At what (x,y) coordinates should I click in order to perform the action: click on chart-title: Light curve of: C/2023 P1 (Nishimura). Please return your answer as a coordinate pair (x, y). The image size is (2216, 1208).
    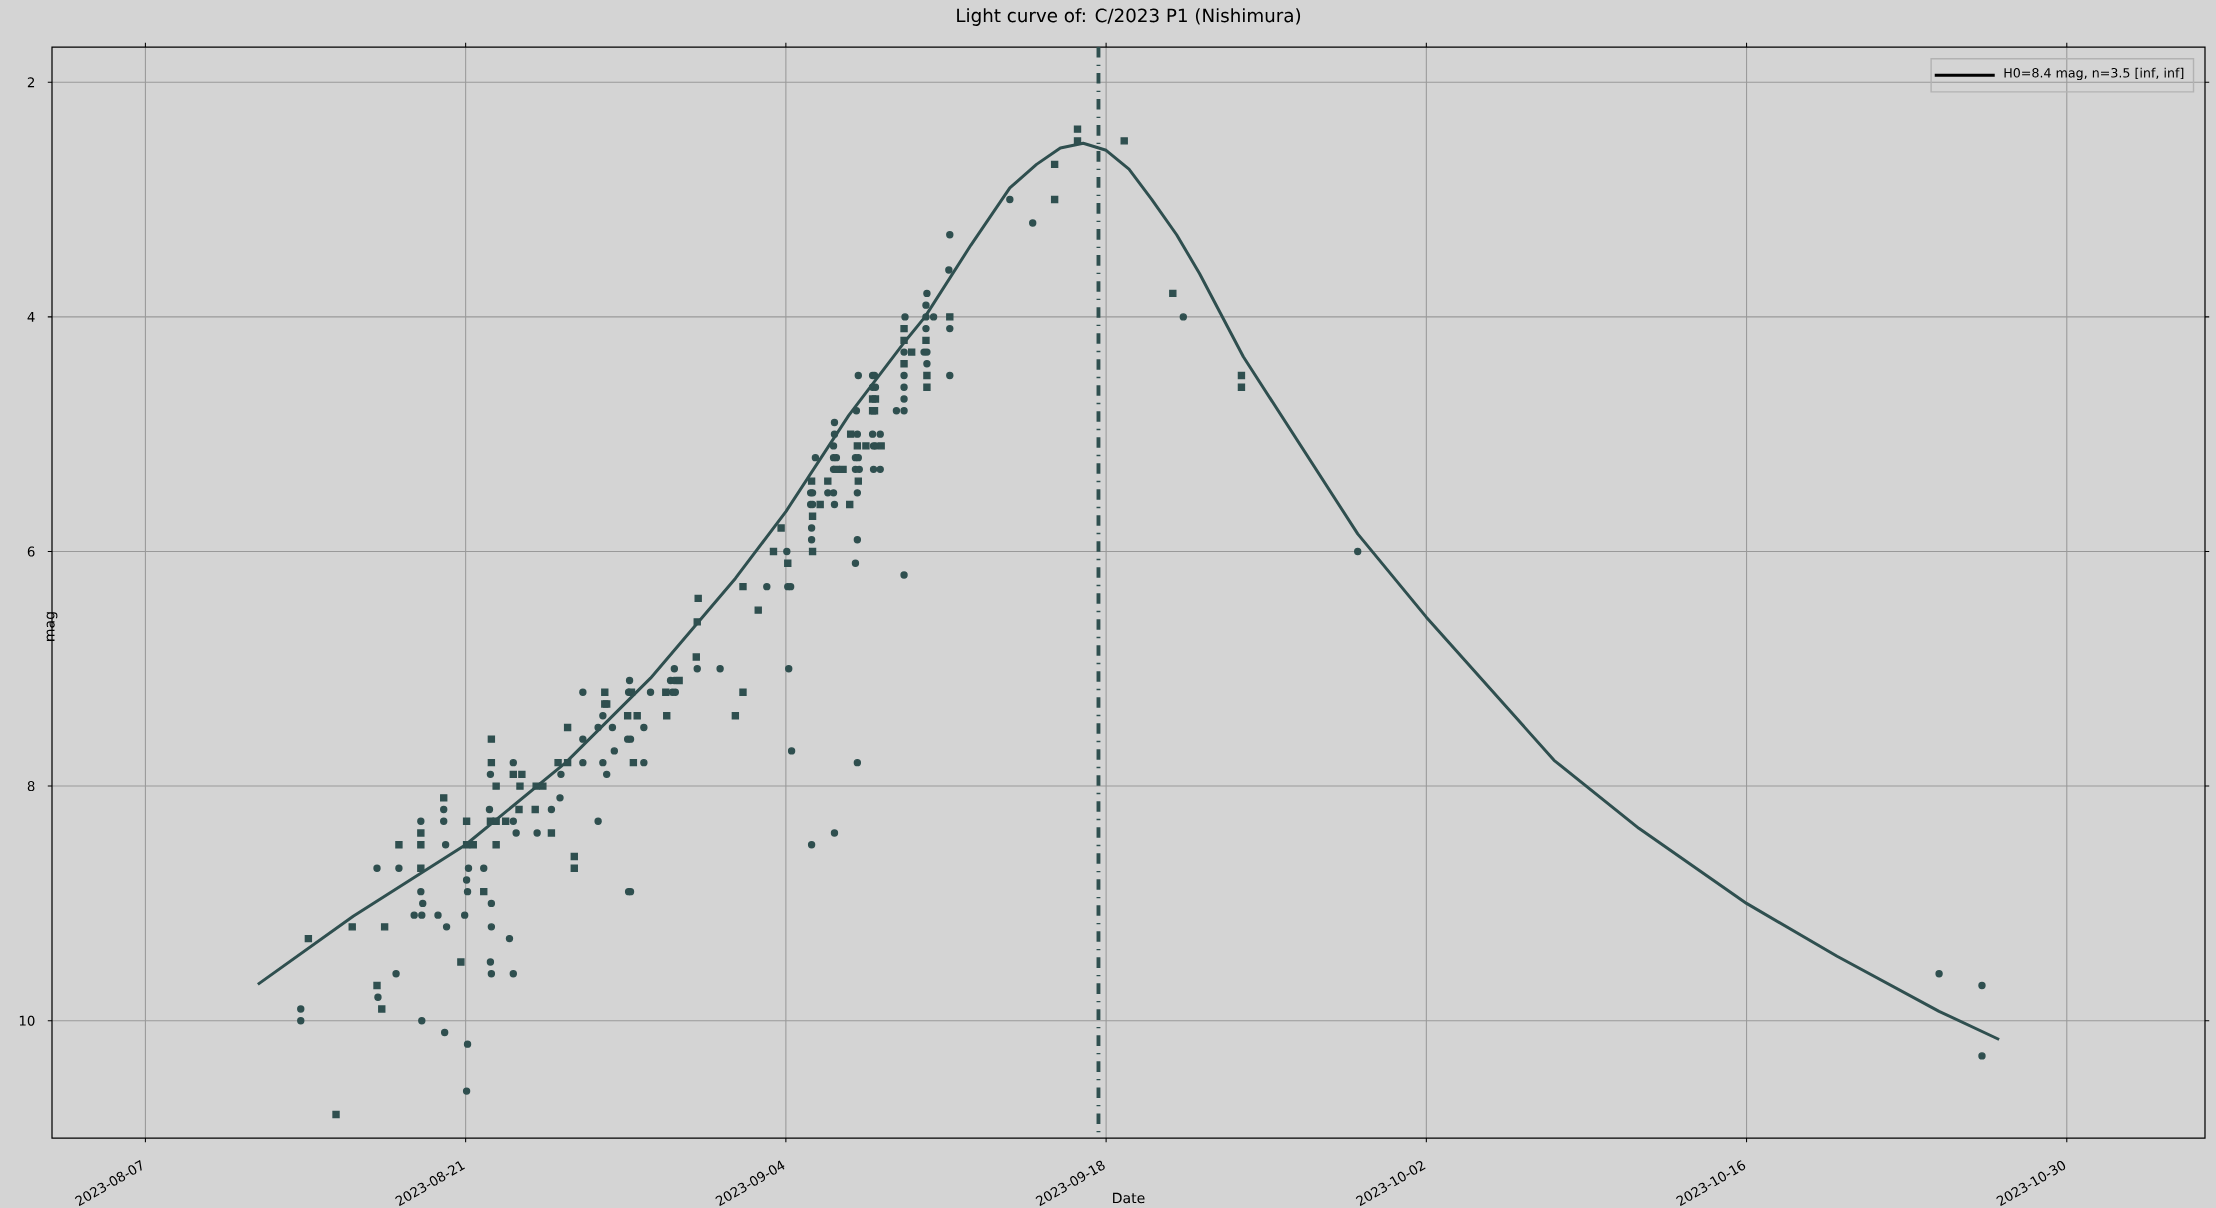
    Looking at the image, I should click on (1129, 17).